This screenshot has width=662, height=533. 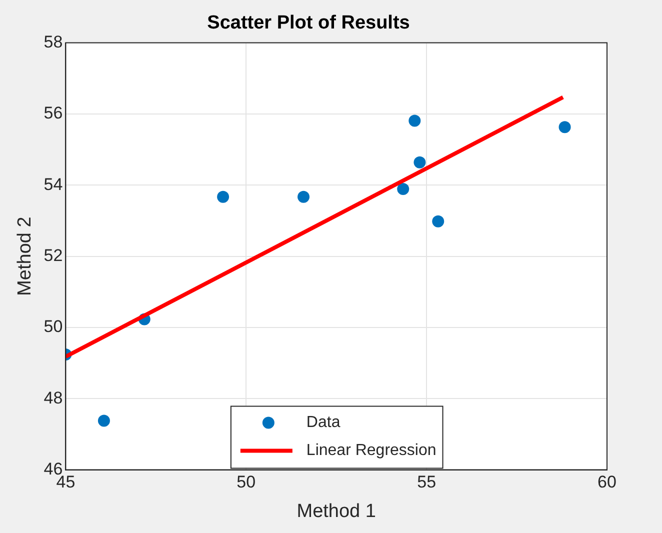 What do you see at coordinates (53, 113) in the screenshot?
I see `y-tick-label: 56` at bounding box center [53, 113].